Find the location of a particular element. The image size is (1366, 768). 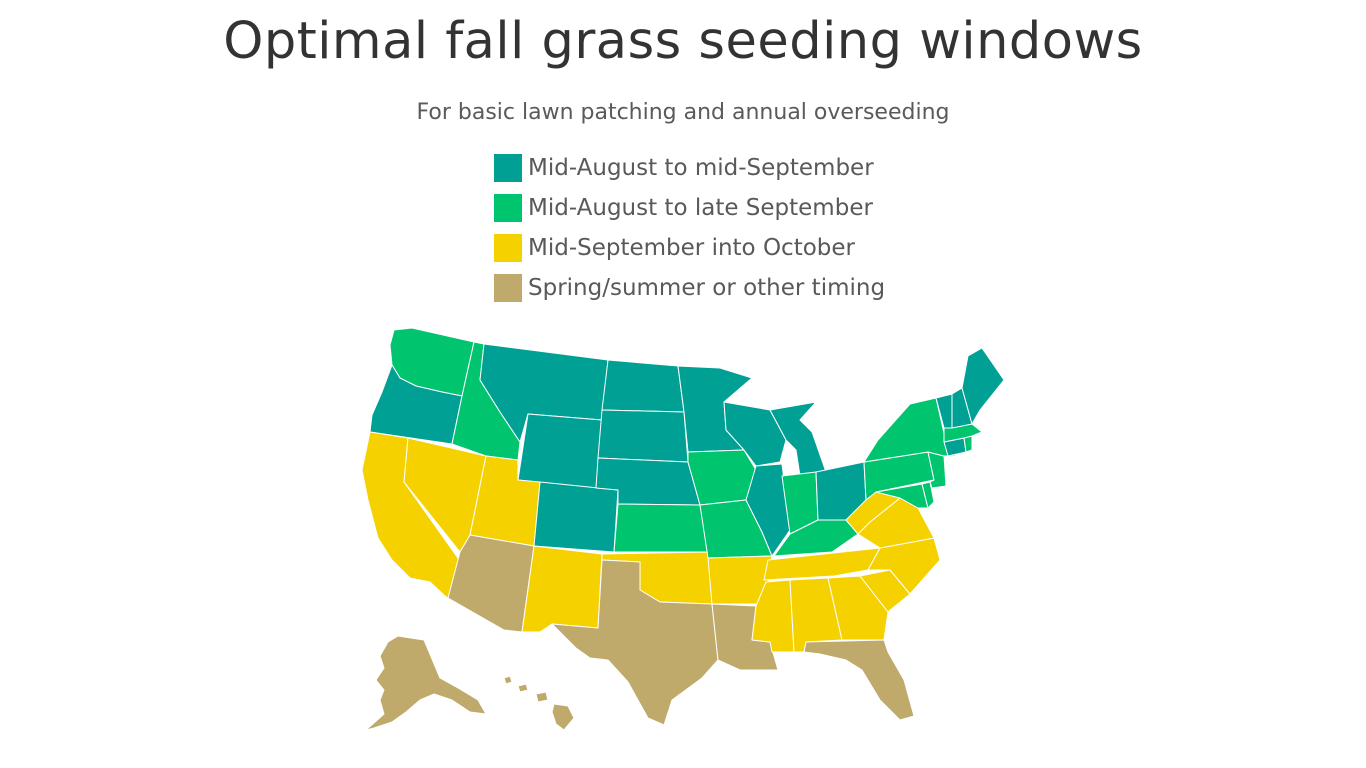

state-delaware is located at coordinates (928, 495).